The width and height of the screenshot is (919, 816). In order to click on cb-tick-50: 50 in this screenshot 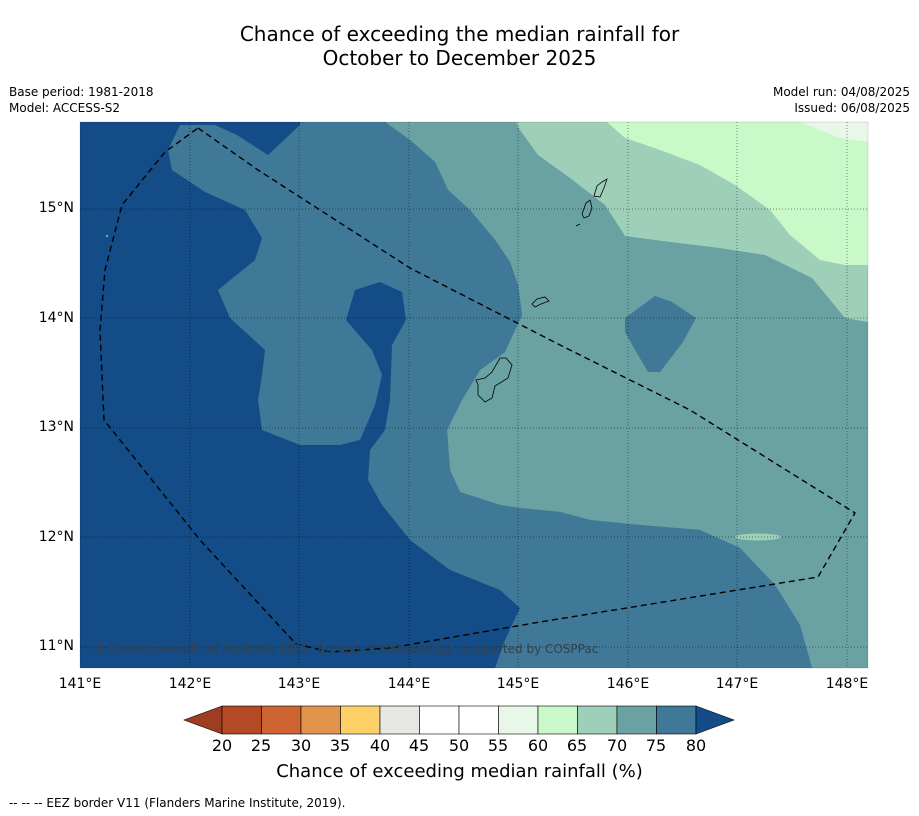, I will do `click(459, 745)`.